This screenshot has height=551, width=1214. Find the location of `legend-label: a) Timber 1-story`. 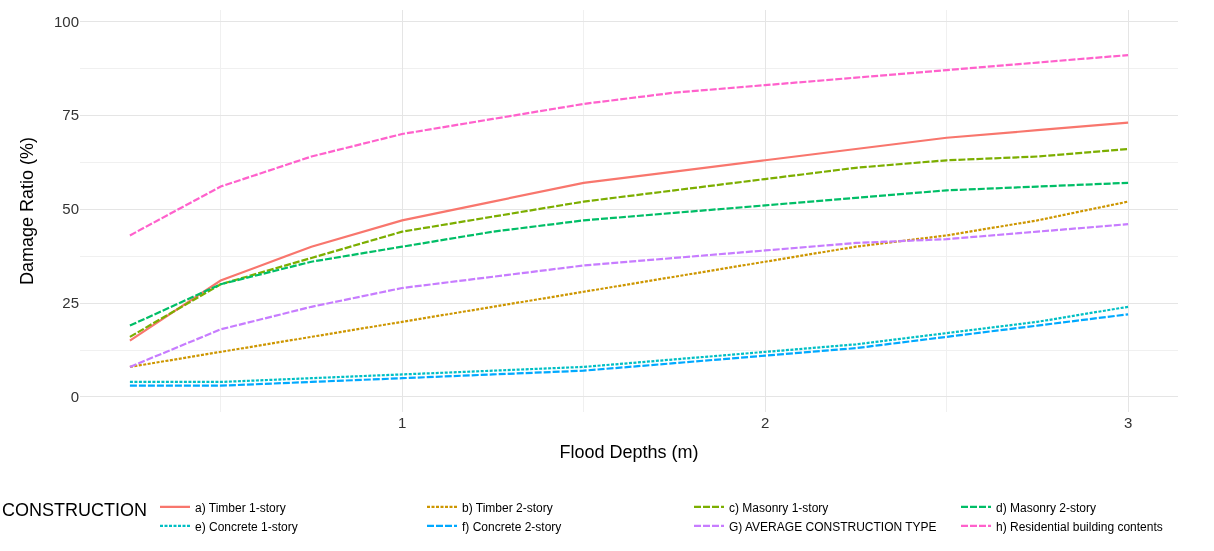

legend-label: a) Timber 1-story is located at coordinates (240, 507).